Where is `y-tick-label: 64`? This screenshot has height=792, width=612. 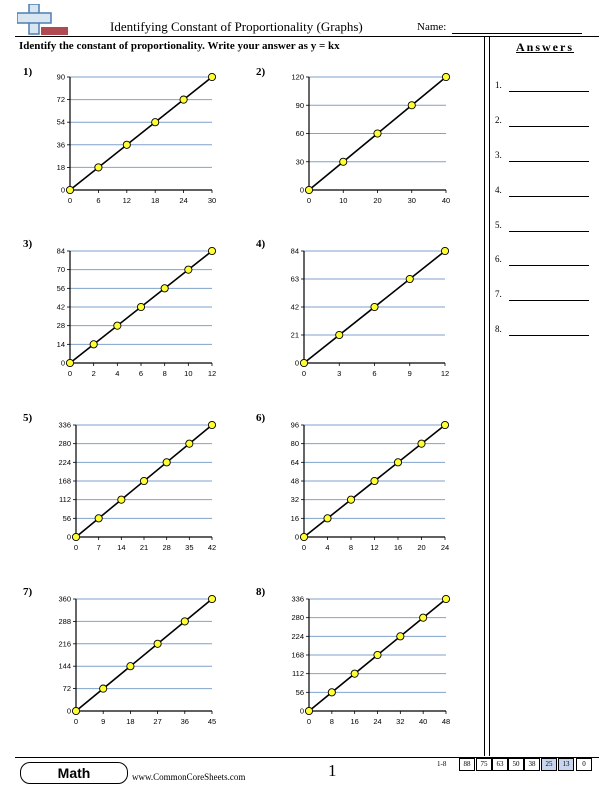
y-tick-label: 64 is located at coordinates (295, 462).